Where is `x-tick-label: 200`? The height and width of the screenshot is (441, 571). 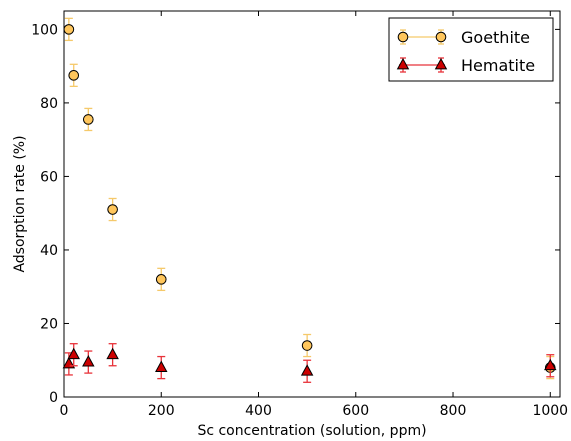 x-tick-label: 200 is located at coordinates (161, 411).